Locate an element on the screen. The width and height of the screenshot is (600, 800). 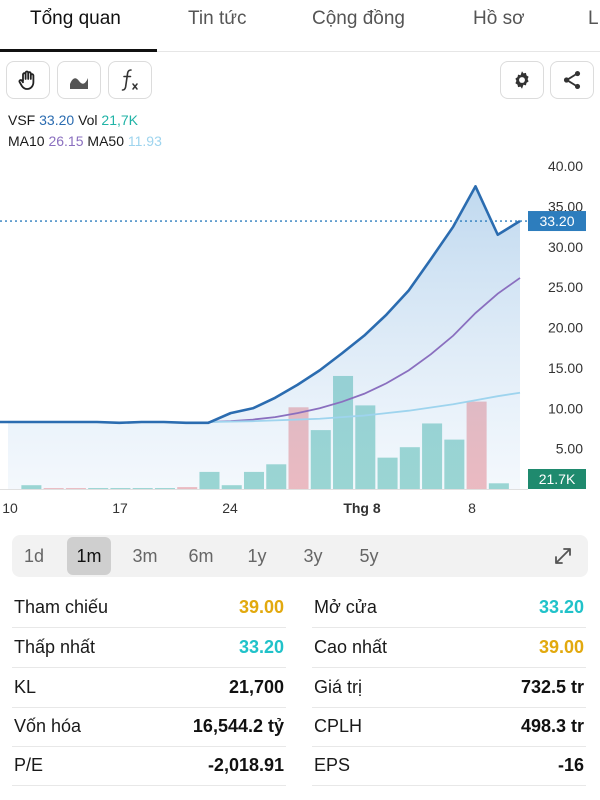
price-value: 33.20 is located at coordinates (57, 120).